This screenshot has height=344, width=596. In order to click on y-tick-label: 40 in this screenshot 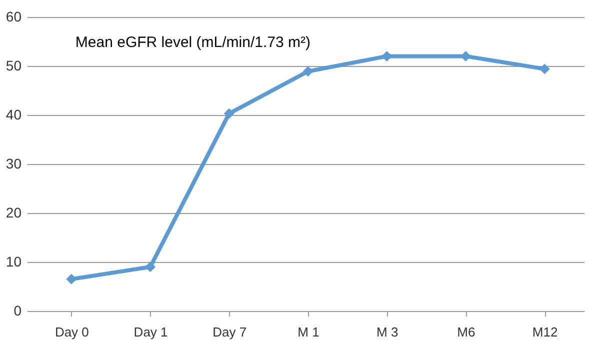, I will do `click(14, 114)`.